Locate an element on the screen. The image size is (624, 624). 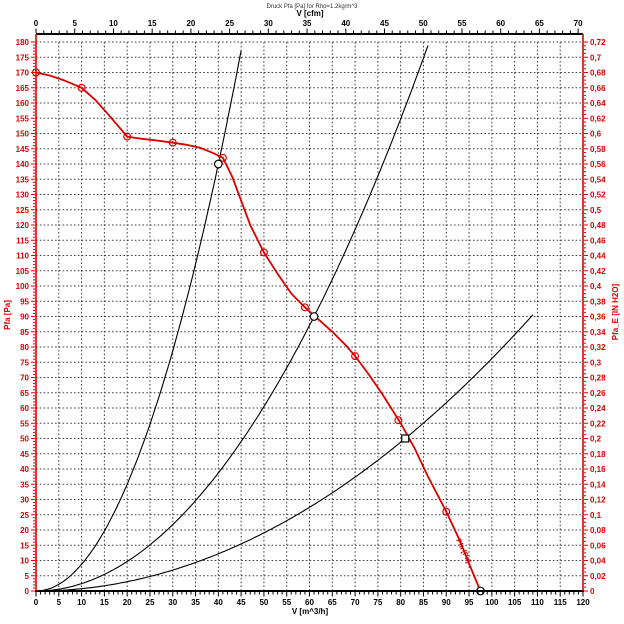
right-tick-label: 0,72 is located at coordinates (598, 42).